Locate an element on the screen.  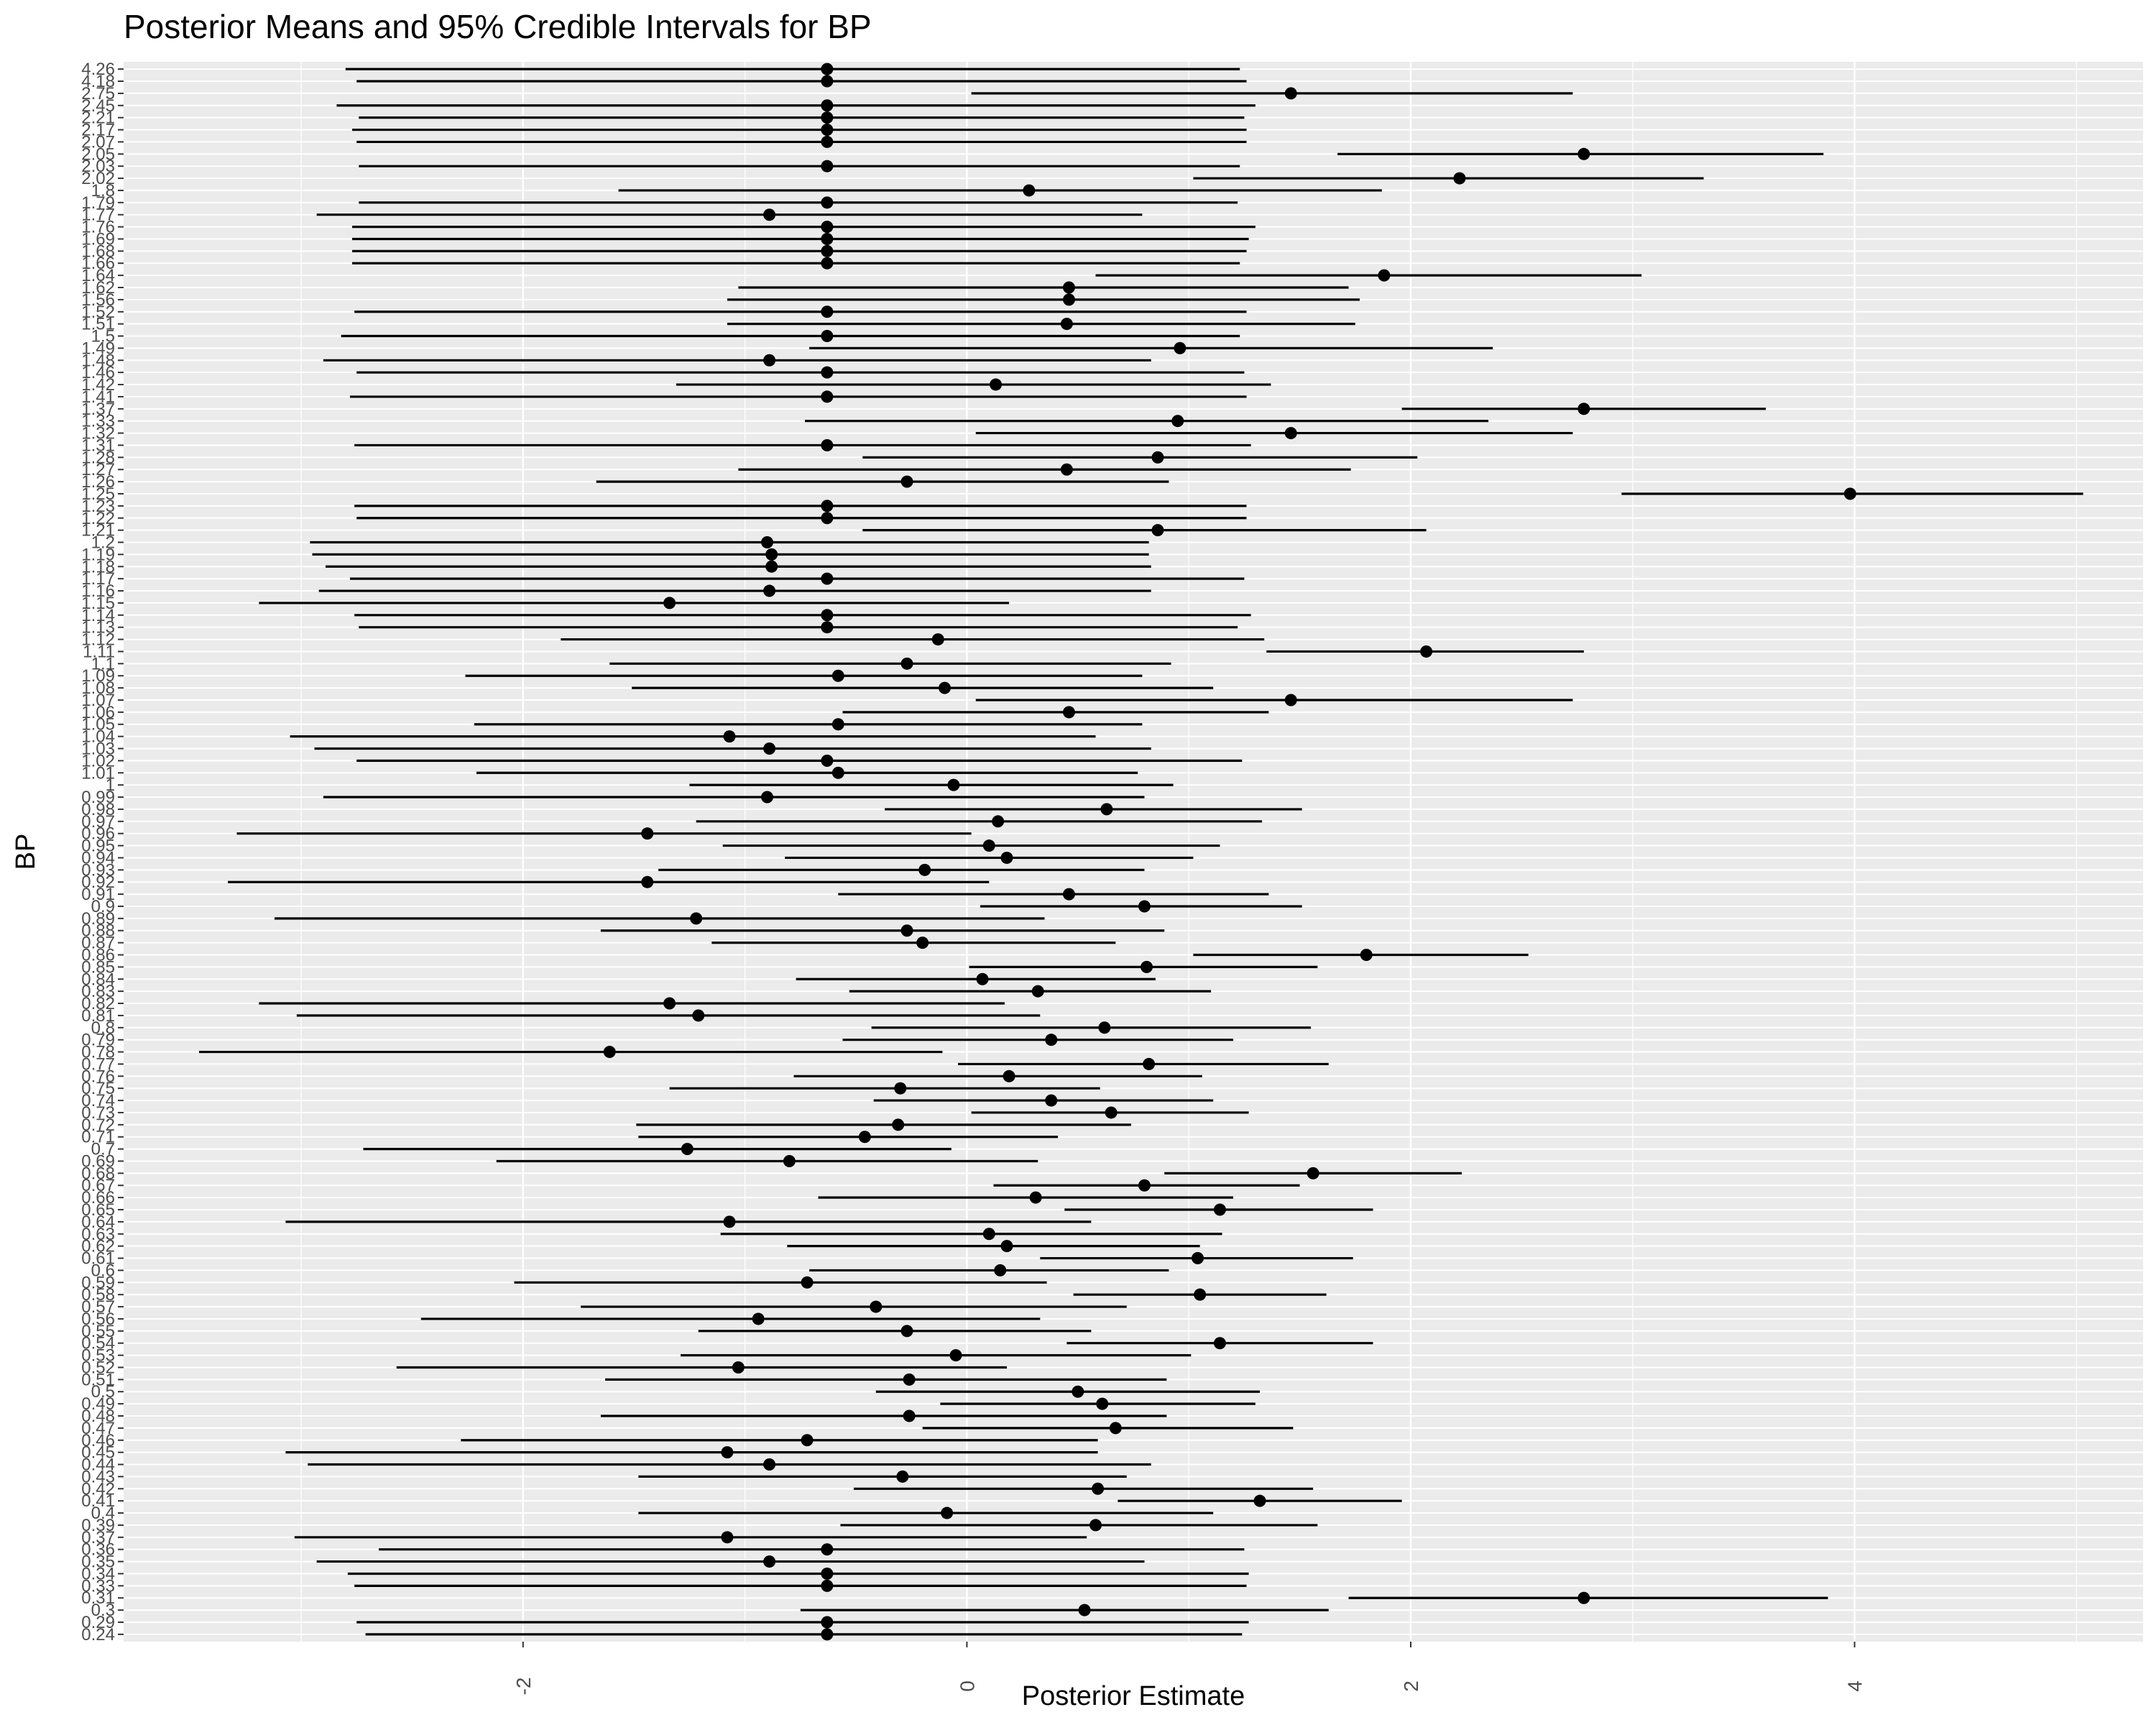
y-tick-label: 1.13 is located at coordinates (98, 628).